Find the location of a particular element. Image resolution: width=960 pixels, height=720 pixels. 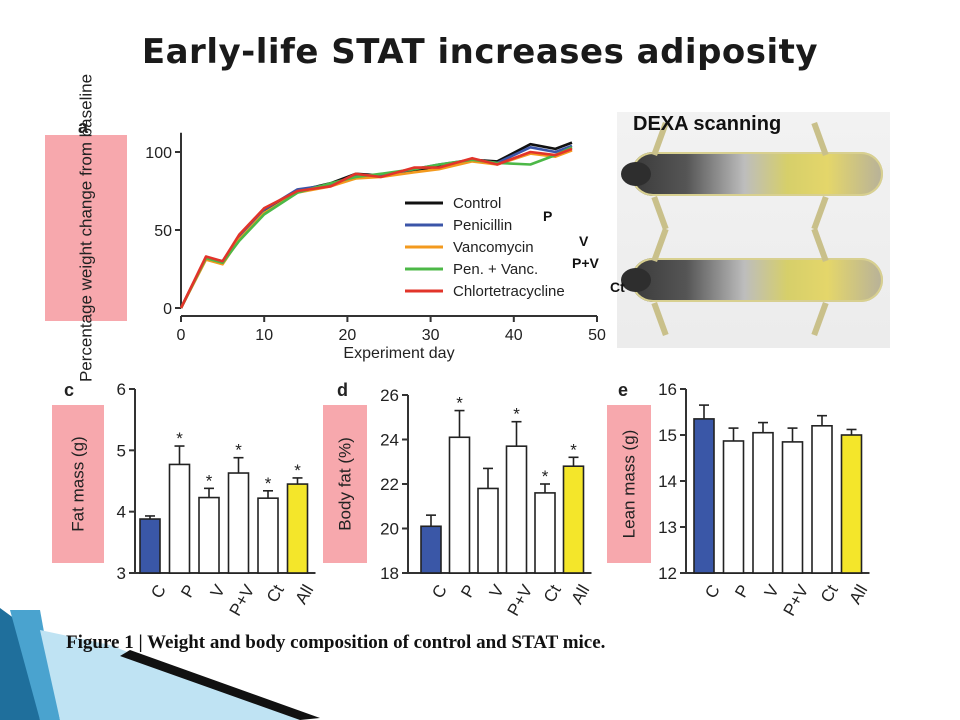

panel-a-xtick-label: 20 is located at coordinates (348, 335).